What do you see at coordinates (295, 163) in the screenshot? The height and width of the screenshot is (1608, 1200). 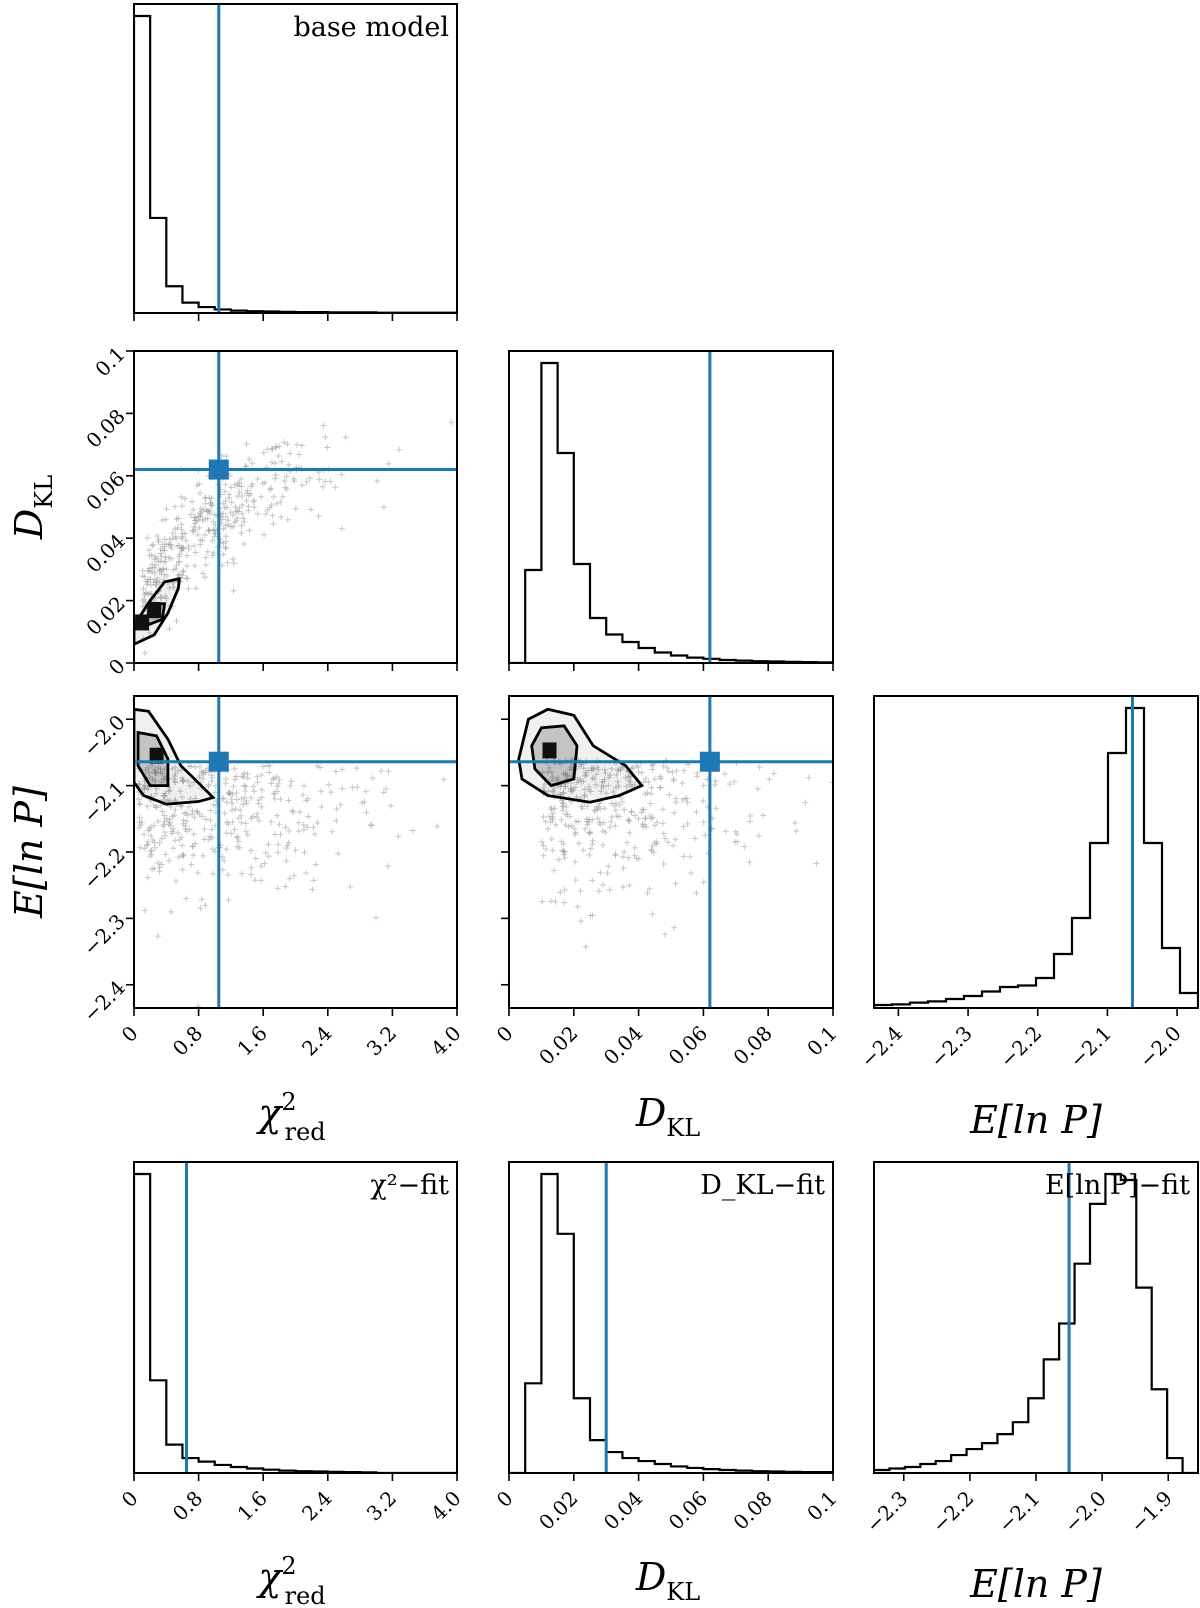 I see `histogram-step` at bounding box center [295, 163].